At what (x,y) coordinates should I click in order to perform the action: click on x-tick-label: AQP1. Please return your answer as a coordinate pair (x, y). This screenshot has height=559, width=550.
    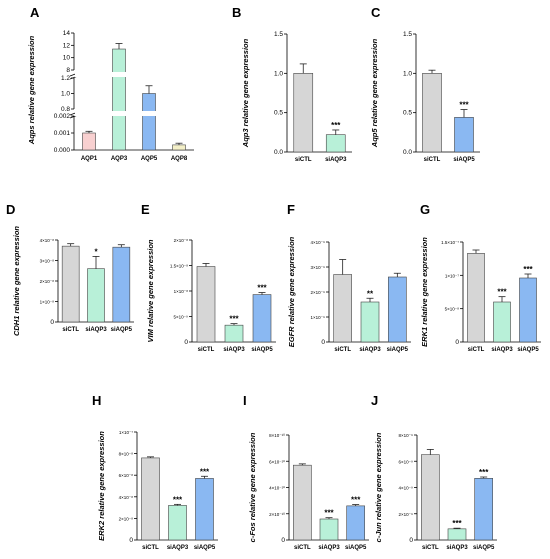
    Looking at the image, I should click on (89, 159).